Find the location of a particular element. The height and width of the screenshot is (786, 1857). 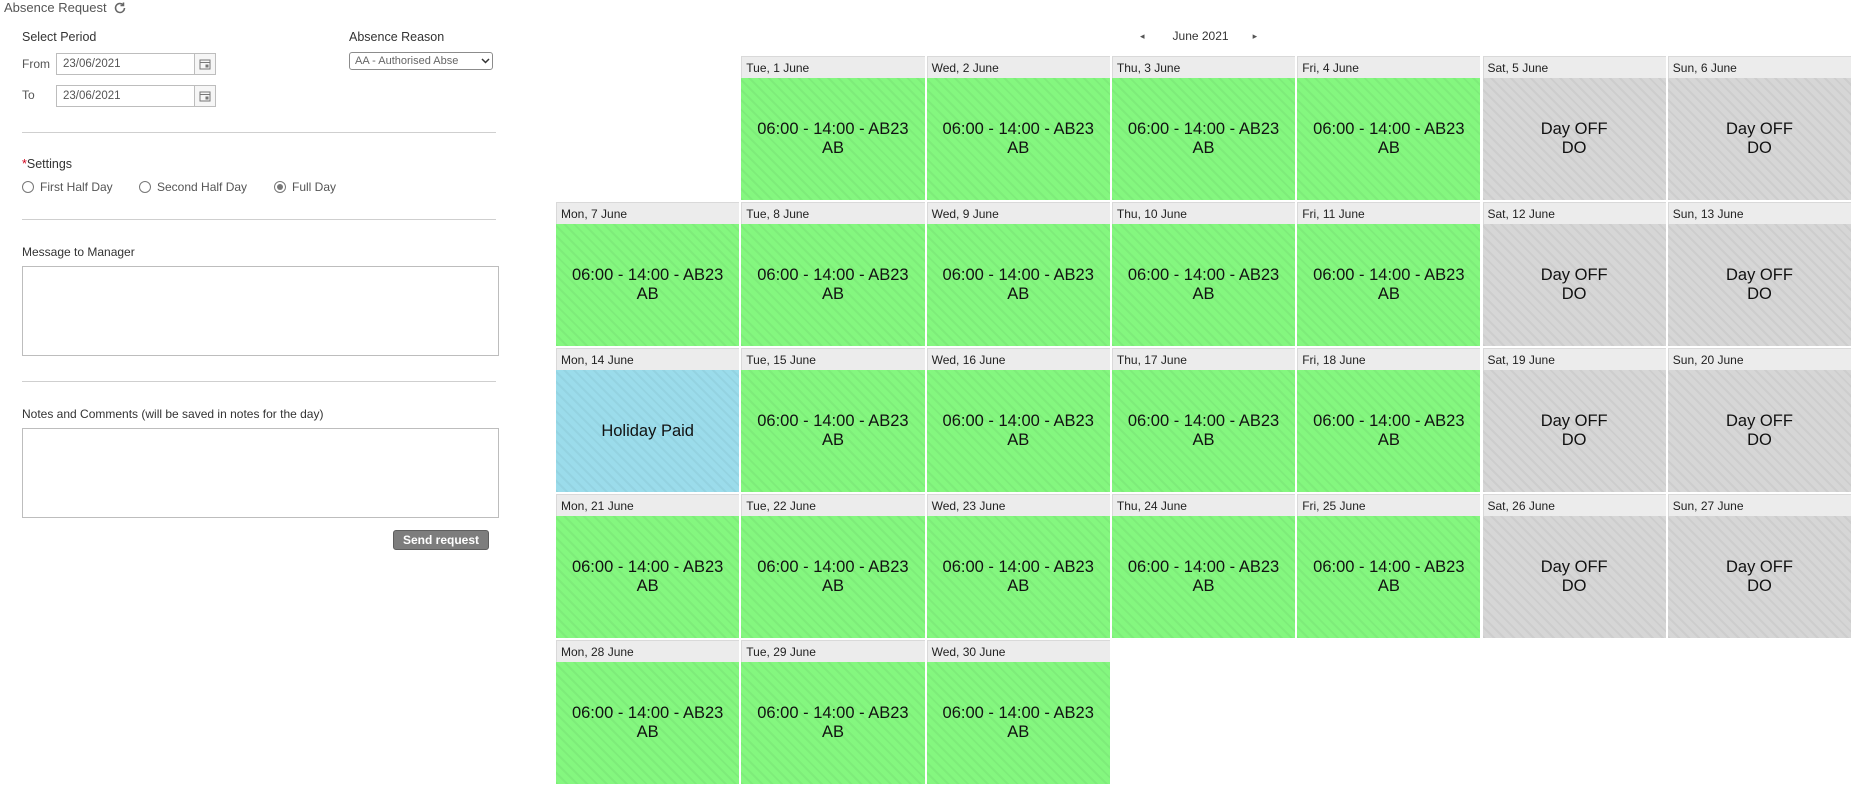

calendar-day-cell: Wed, 9 June 06:00 - 14:00 - AB23 AB is located at coordinates (1019, 275).